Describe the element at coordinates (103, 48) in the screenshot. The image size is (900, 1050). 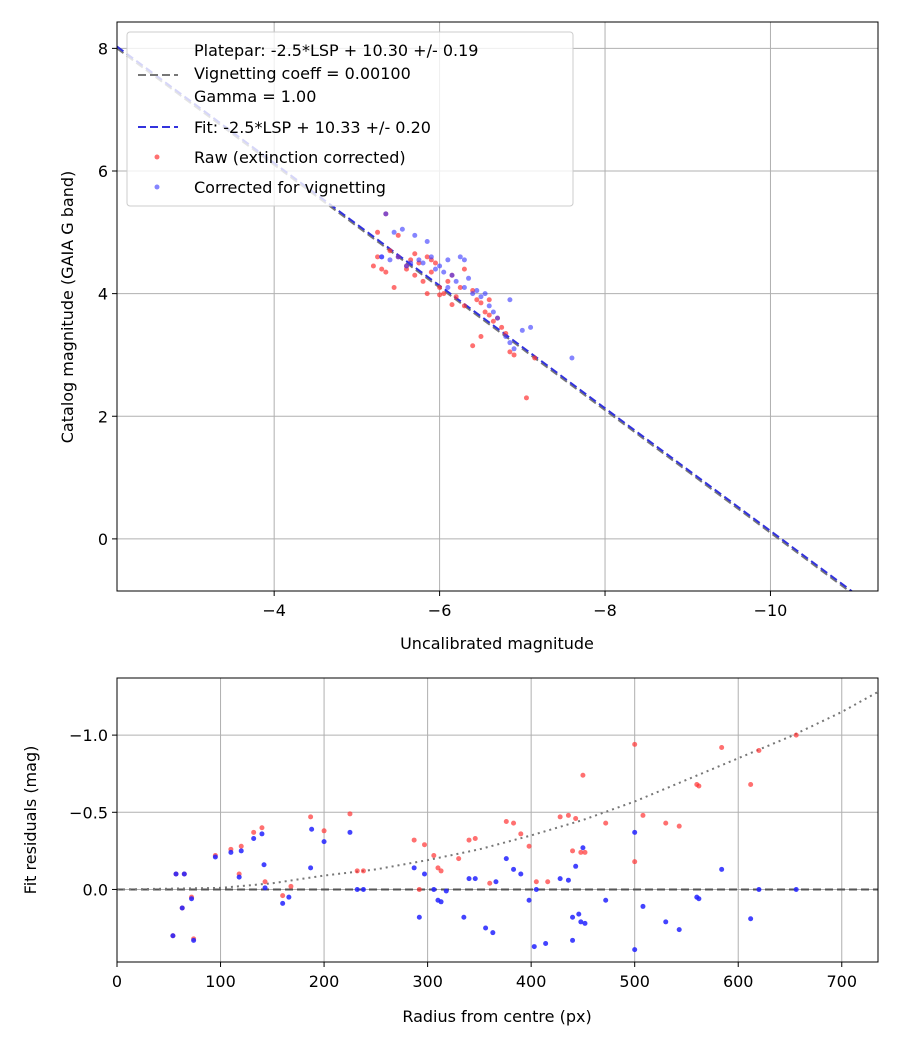
I see `y-tick-label: 8` at that location.